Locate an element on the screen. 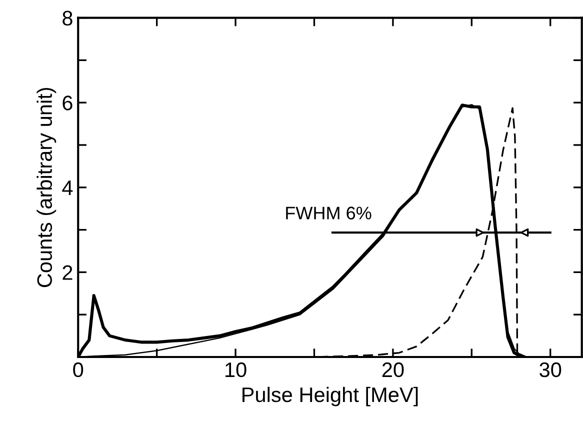 The width and height of the screenshot is (583, 424). y-tick-label: 6 is located at coordinates (67, 103).